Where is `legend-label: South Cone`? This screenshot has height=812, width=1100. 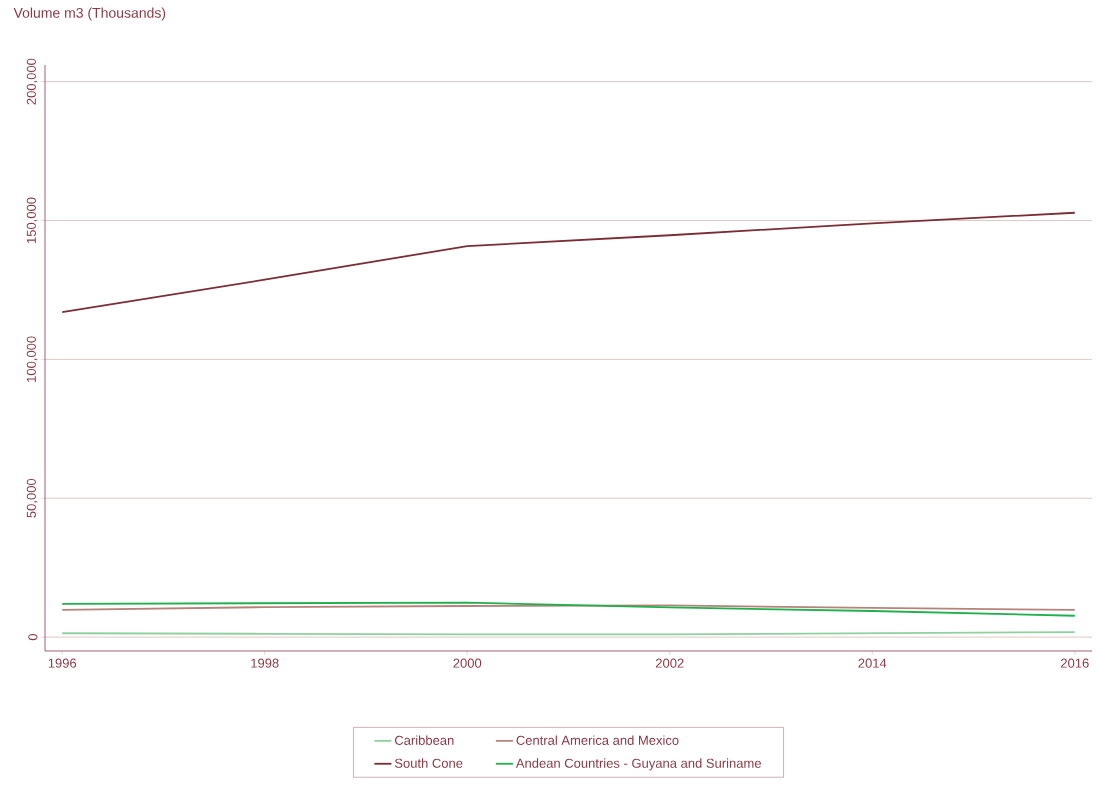 legend-label: South Cone is located at coordinates (428, 763).